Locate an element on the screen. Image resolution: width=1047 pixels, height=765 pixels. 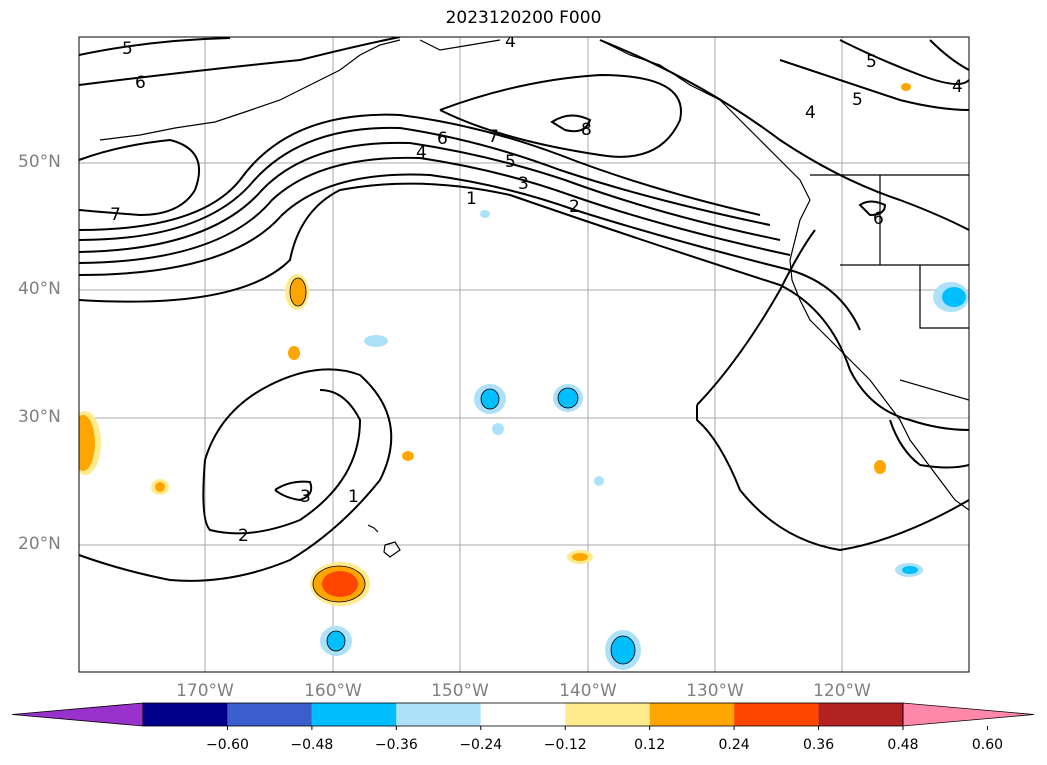
lat-label-50n: 50°N is located at coordinates (39, 162).